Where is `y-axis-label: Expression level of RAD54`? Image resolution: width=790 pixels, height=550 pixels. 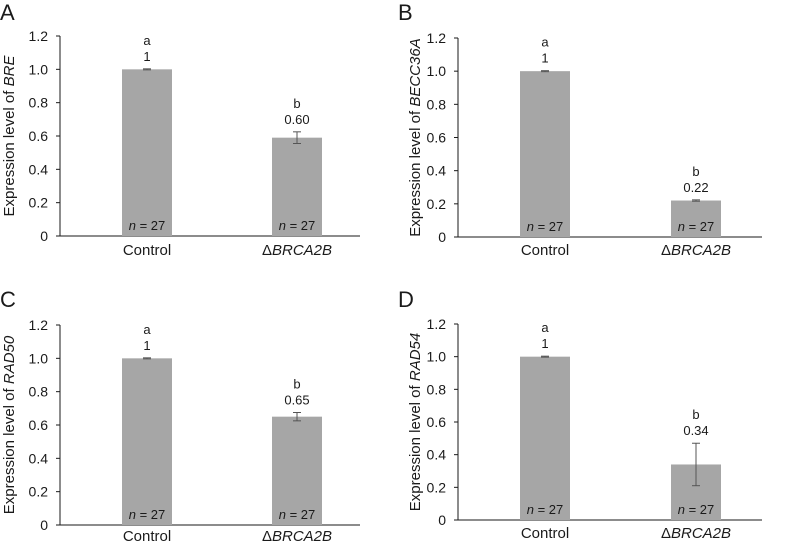
y-axis-label: Expression level of RAD54 is located at coordinates (415, 422).